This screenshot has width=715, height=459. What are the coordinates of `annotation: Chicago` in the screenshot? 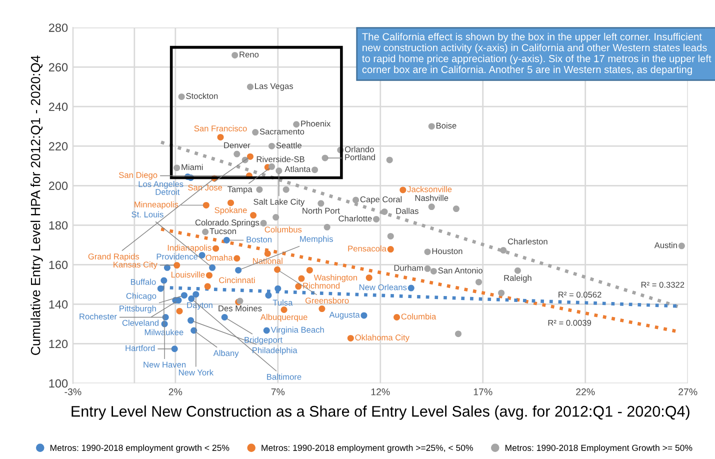 It's located at (141, 296).